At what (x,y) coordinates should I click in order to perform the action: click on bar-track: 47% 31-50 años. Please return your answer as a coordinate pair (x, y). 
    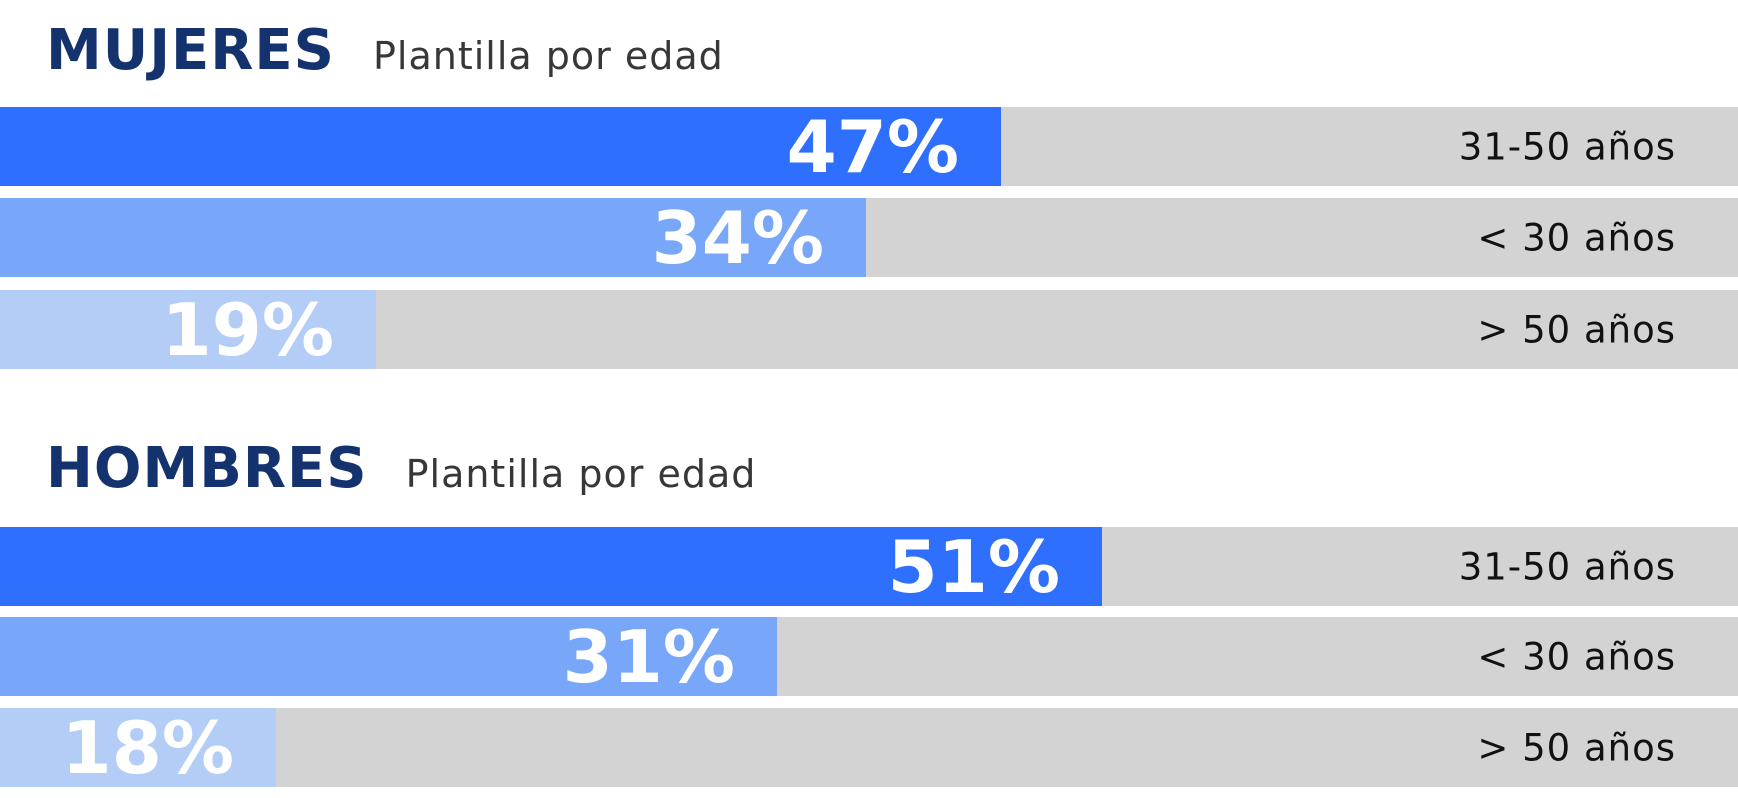
    Looking at the image, I should click on (869, 146).